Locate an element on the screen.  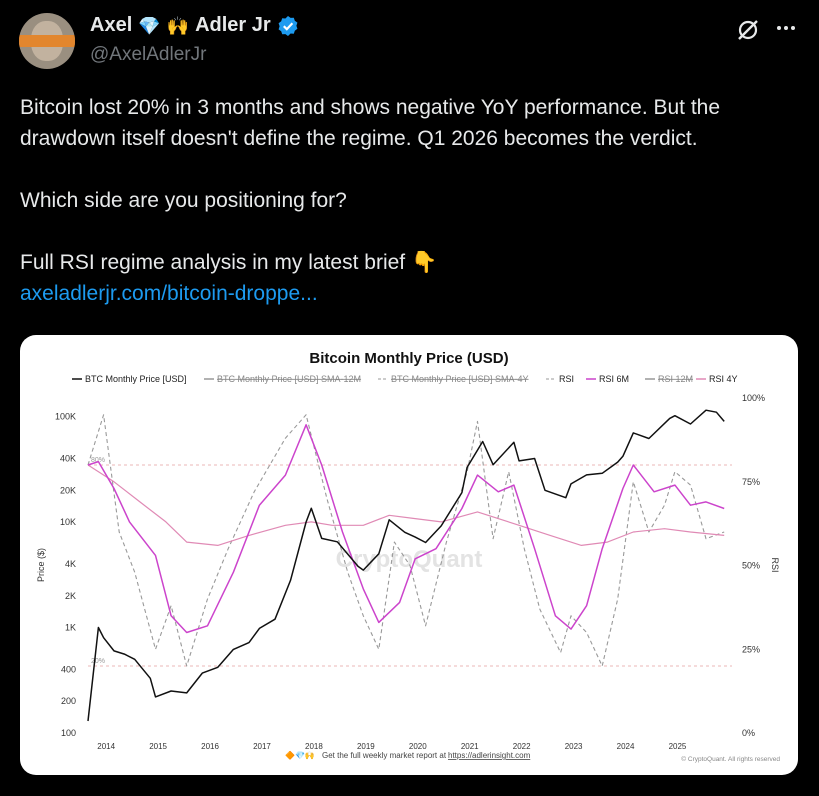
y-tick-label: 4K is located at coordinates (70, 564).